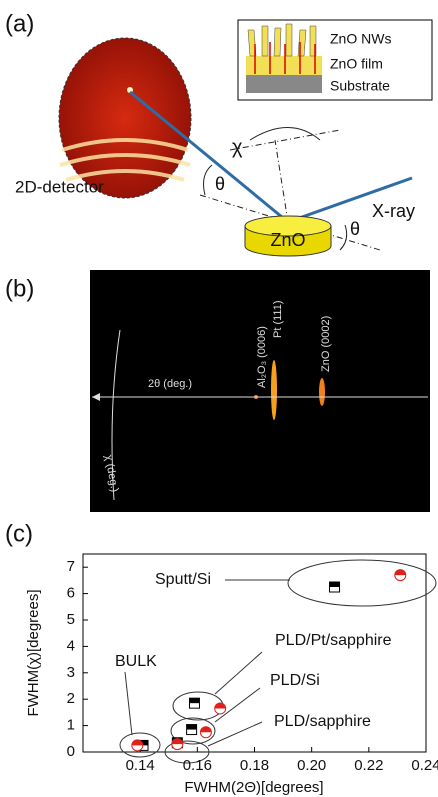 The image size is (438, 797). What do you see at coordinates (262, 357) in the screenshot?
I see `peak-label: Al₂O₃ (0006)` at bounding box center [262, 357].